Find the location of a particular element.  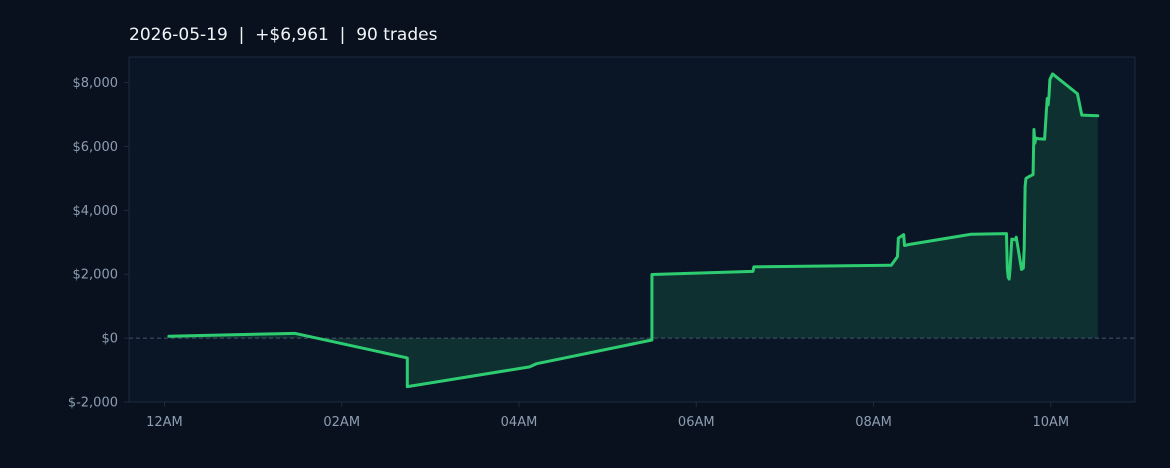

x-tick-label: 10AM is located at coordinates (1050, 422).